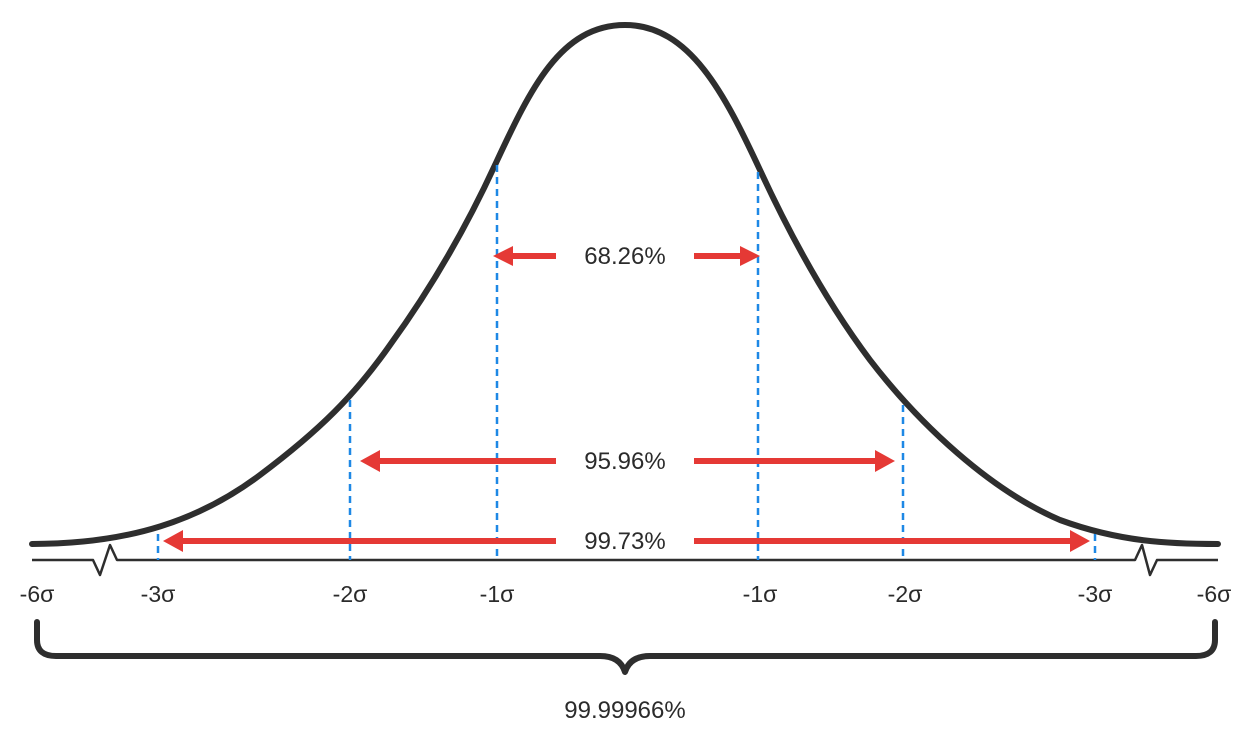  Describe the element at coordinates (885, 461) in the screenshot. I see `range-2-arrowhead-right` at that location.